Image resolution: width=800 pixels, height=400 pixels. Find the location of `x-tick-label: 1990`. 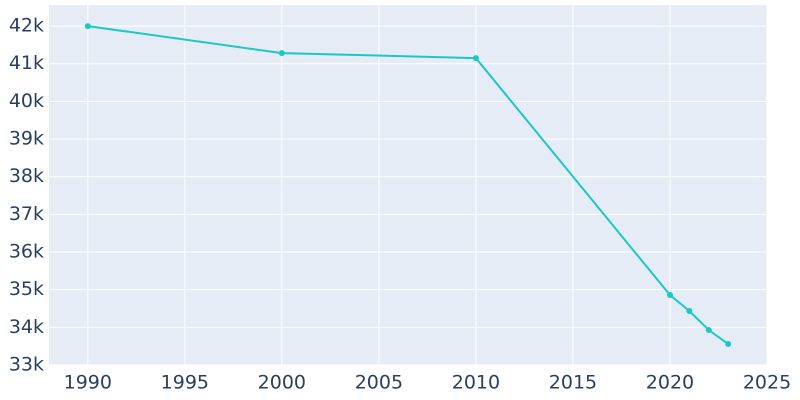

x-tick-label: 1990 is located at coordinates (88, 383).